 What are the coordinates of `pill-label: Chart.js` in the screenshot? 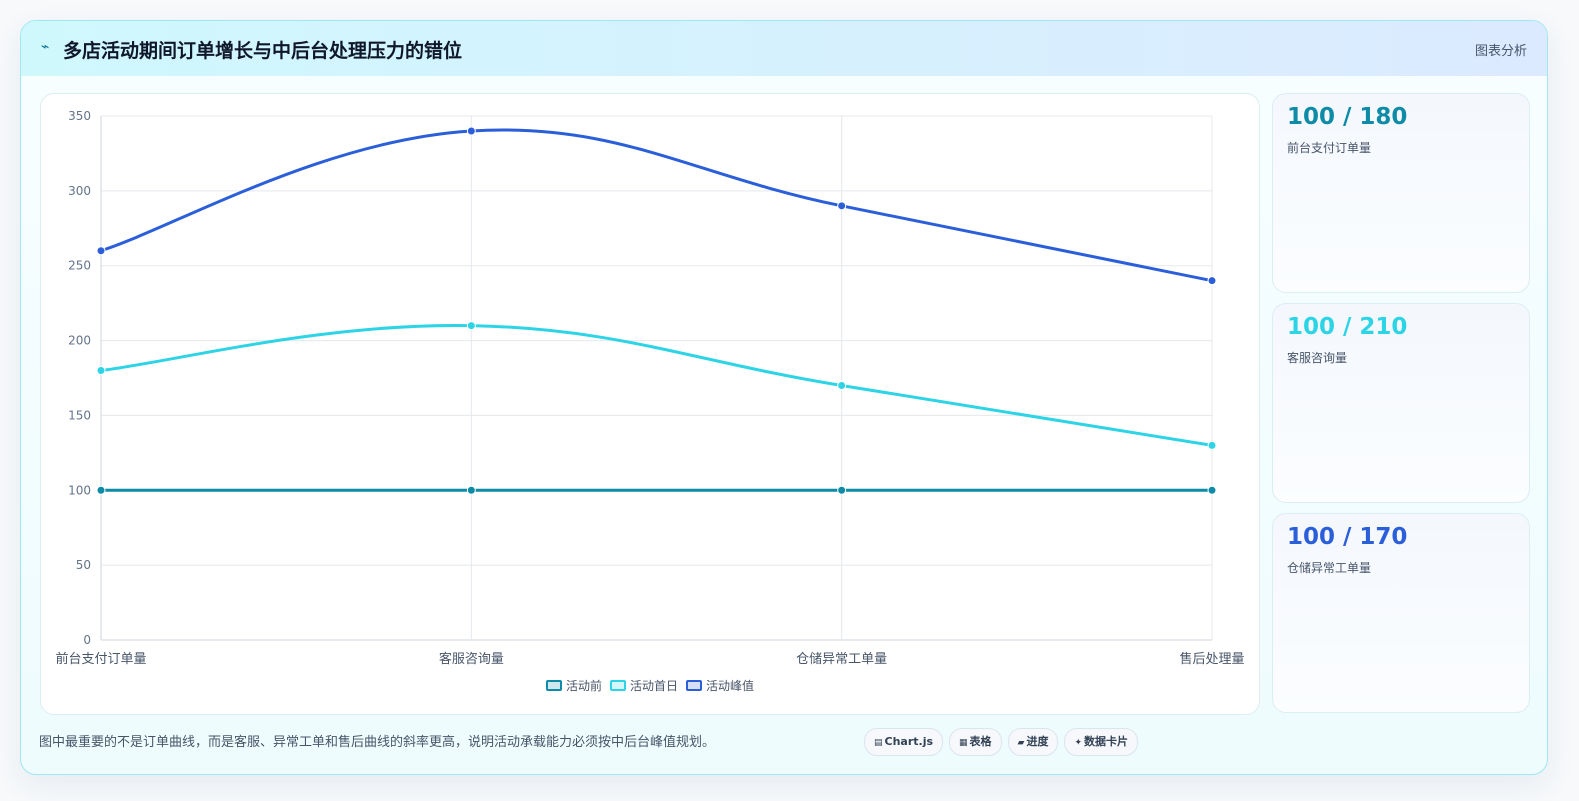 It's located at (909, 741).